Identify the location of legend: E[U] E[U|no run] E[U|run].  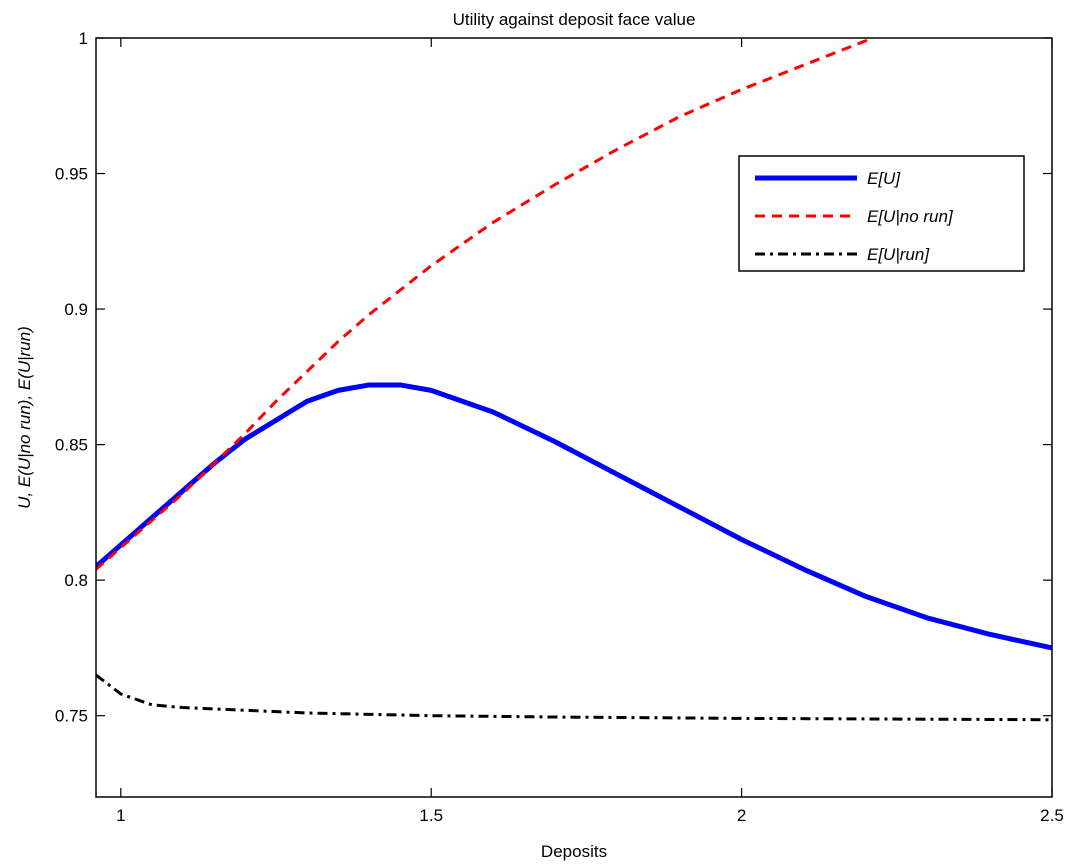
(881, 213).